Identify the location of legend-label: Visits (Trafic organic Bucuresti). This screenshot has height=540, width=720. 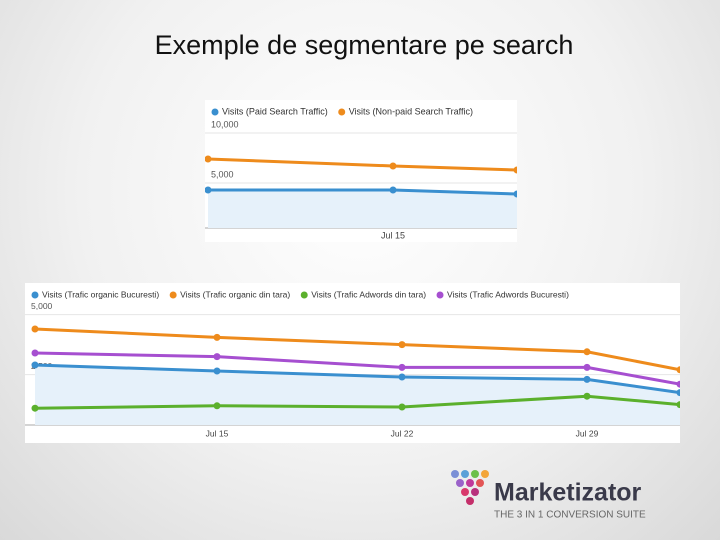
(100, 294).